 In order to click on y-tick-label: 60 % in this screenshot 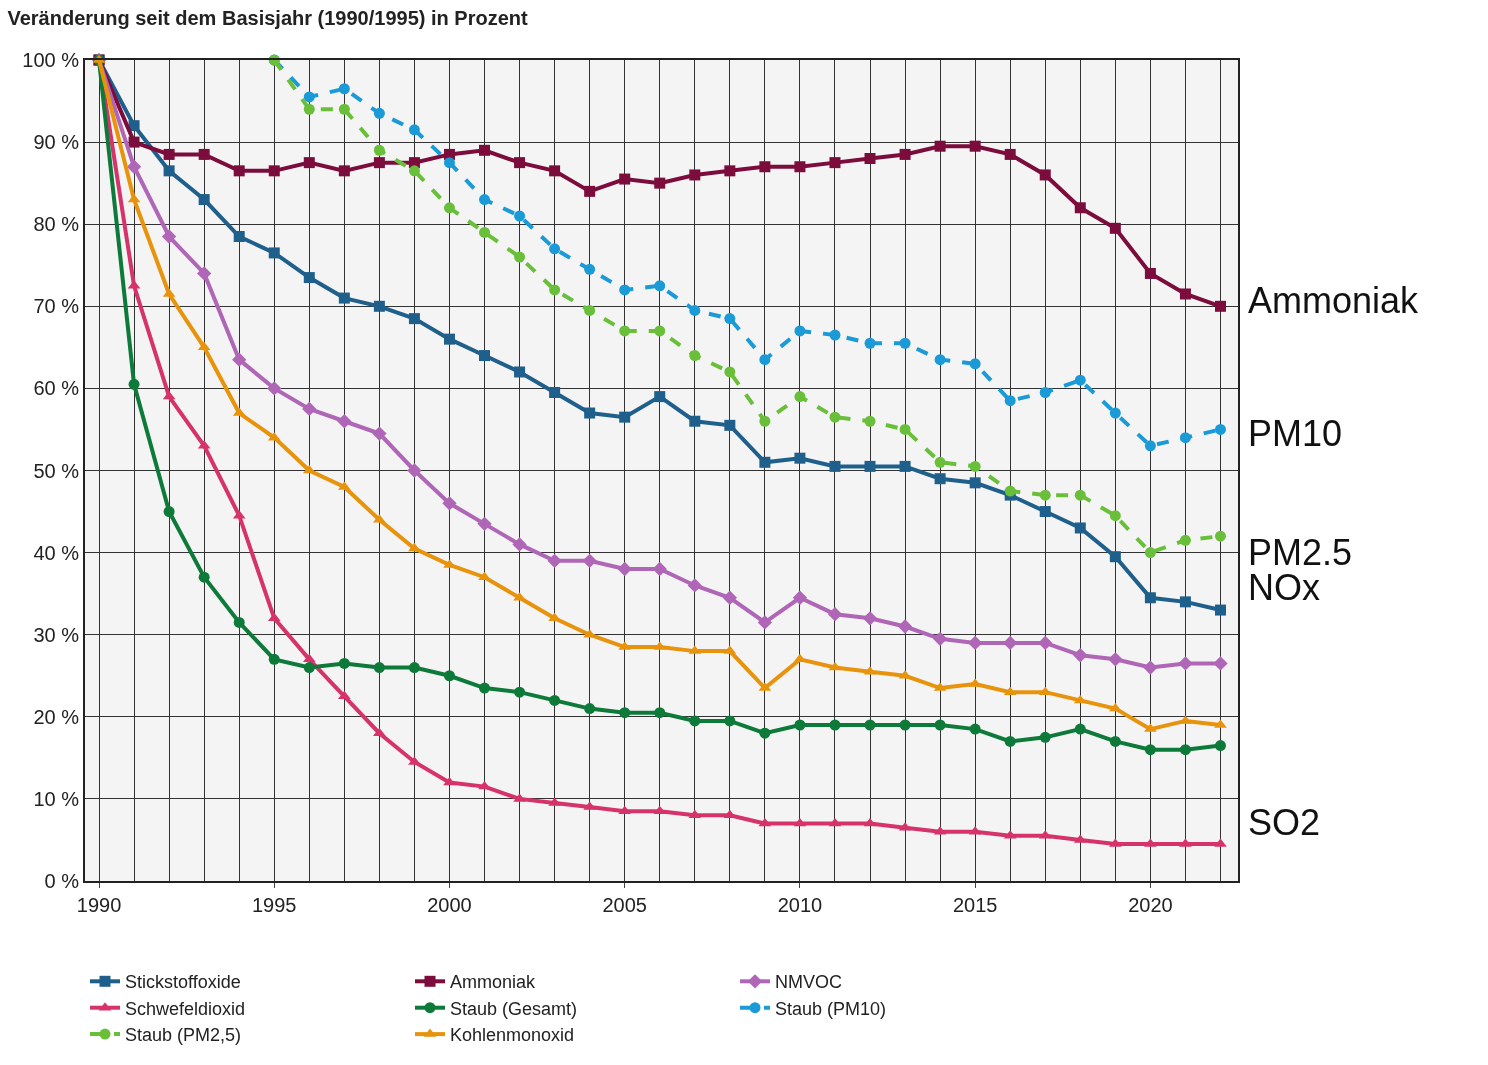, I will do `click(56, 388)`.